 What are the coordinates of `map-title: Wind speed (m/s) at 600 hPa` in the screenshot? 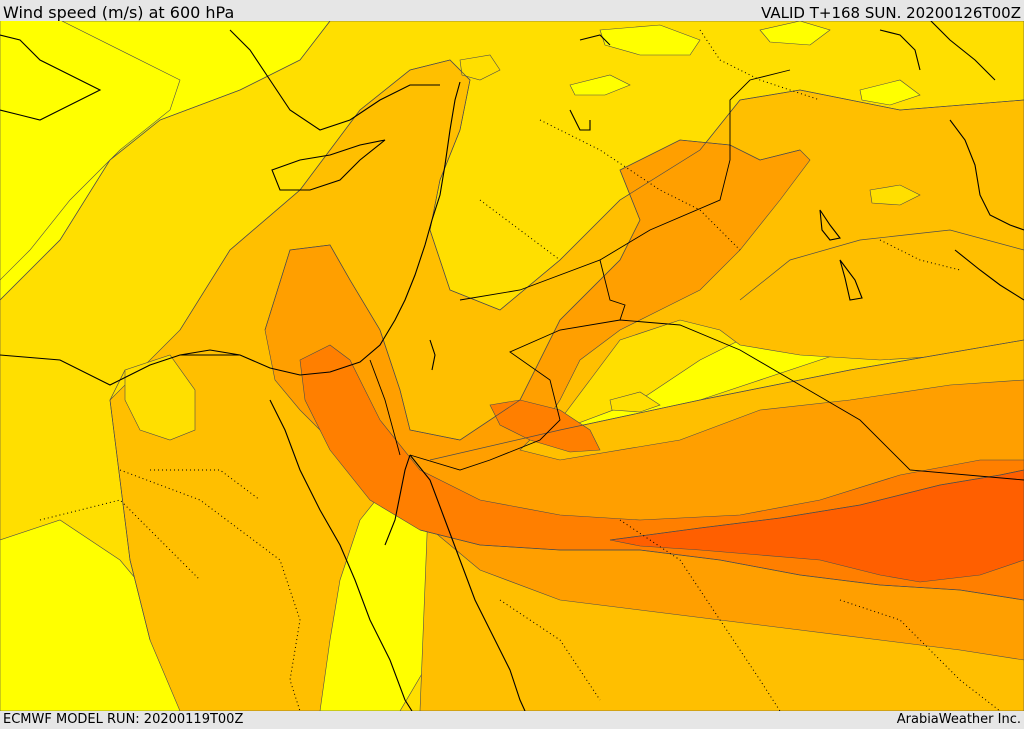 It's located at (119, 12).